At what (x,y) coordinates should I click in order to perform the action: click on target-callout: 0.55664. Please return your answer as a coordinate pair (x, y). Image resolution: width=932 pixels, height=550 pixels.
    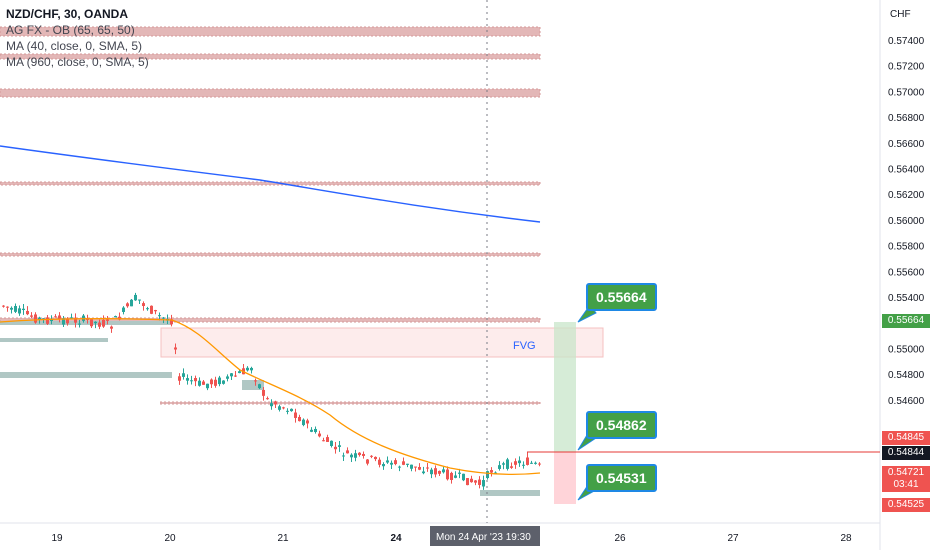
    Looking at the image, I should click on (621, 297).